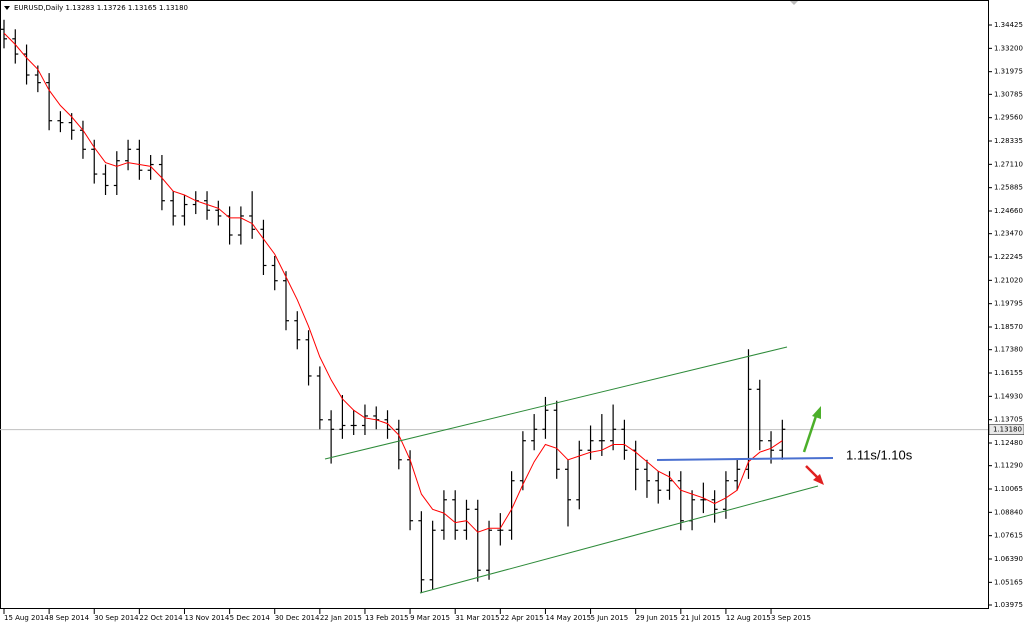 Image resolution: width=1024 pixels, height=623 pixels. Describe the element at coordinates (811, 429) in the screenshot. I see `arrow-up` at that location.